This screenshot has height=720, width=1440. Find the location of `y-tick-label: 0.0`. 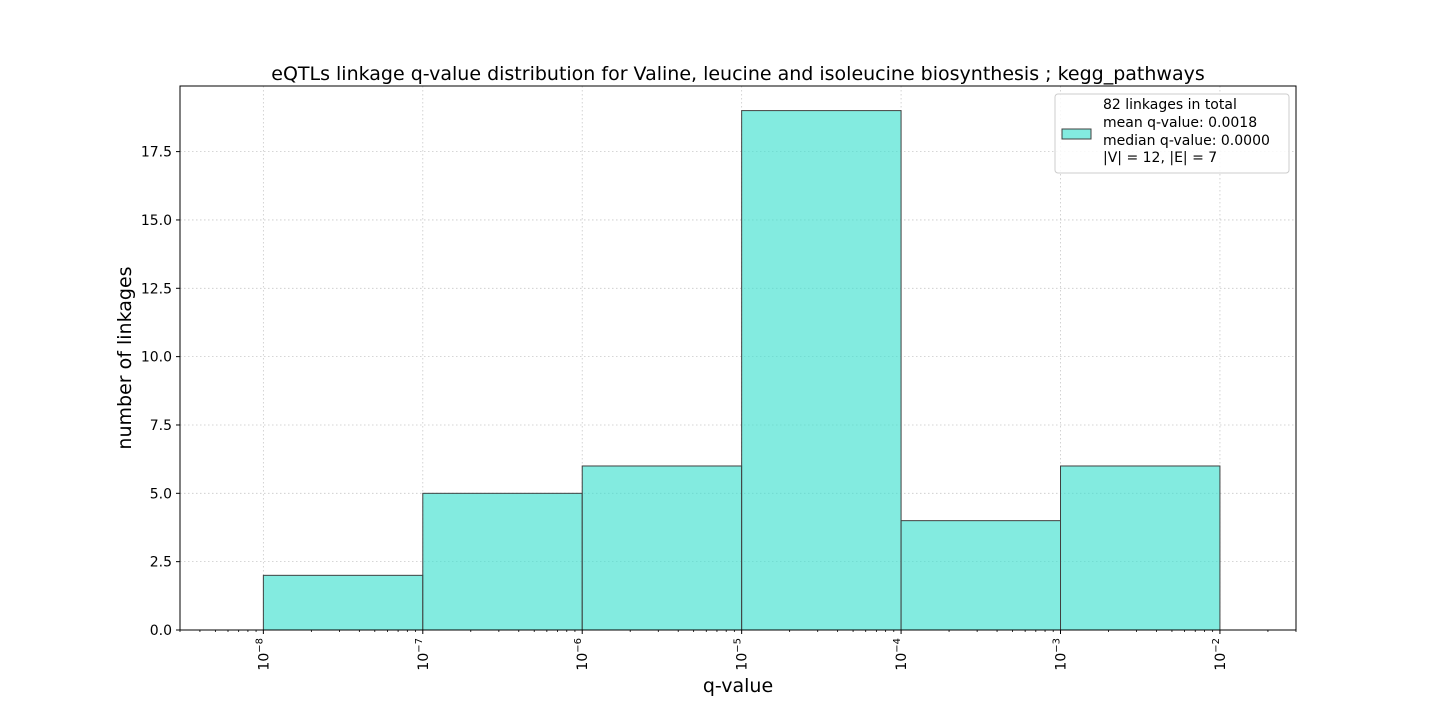

y-tick-label: 0.0 is located at coordinates (161, 631).